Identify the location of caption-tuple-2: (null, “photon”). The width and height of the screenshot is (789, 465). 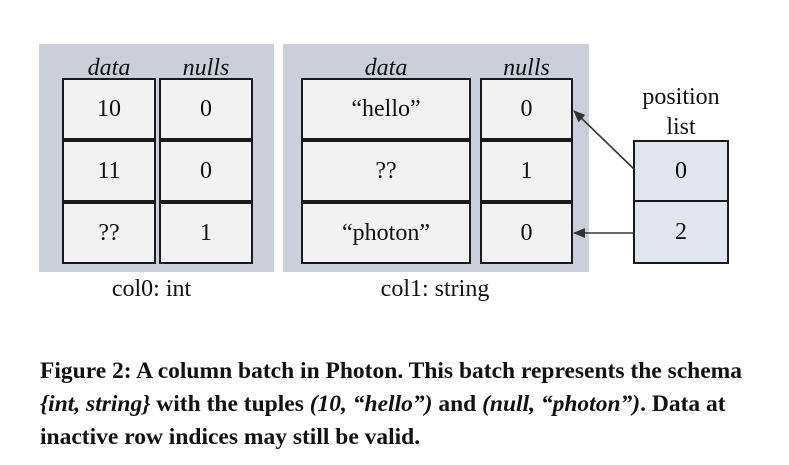
(561, 404).